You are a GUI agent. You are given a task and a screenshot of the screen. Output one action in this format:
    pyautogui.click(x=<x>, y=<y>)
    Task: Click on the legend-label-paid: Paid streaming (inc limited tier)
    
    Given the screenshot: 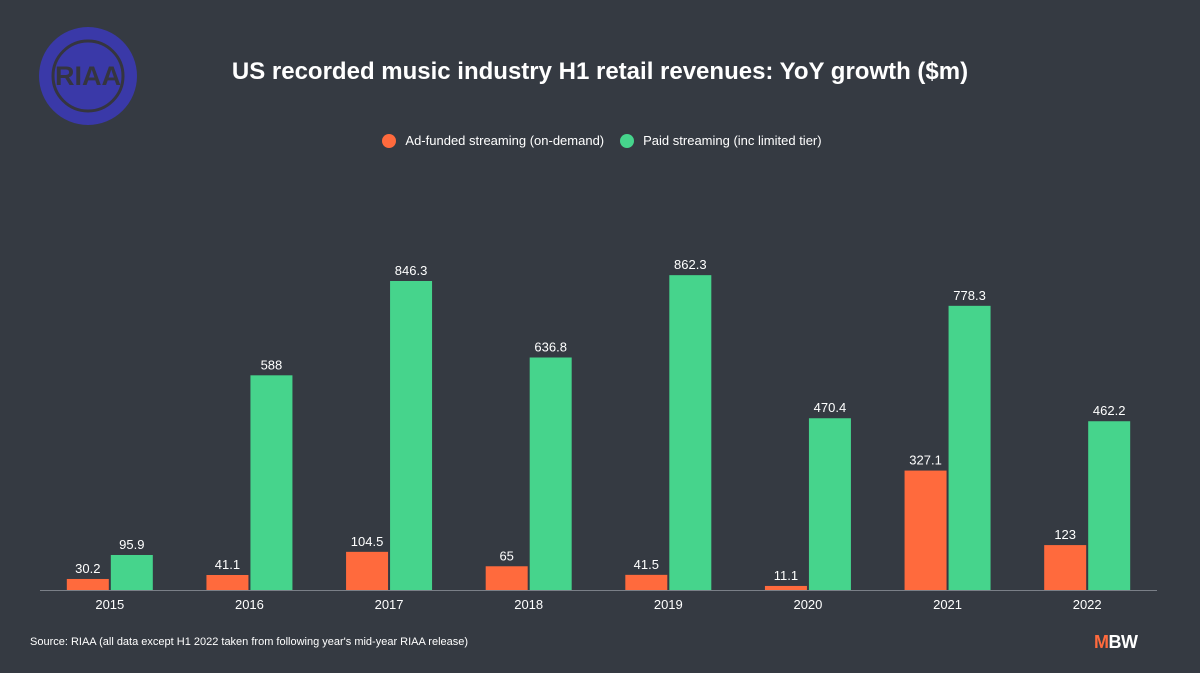 What is the action you would take?
    pyautogui.click(x=732, y=140)
    